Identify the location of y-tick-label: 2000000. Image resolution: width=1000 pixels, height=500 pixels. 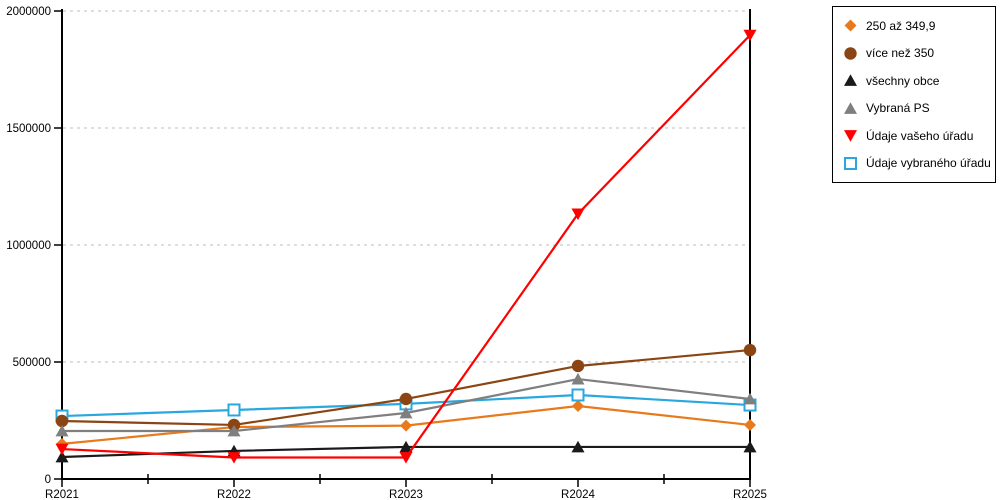
(28, 12).